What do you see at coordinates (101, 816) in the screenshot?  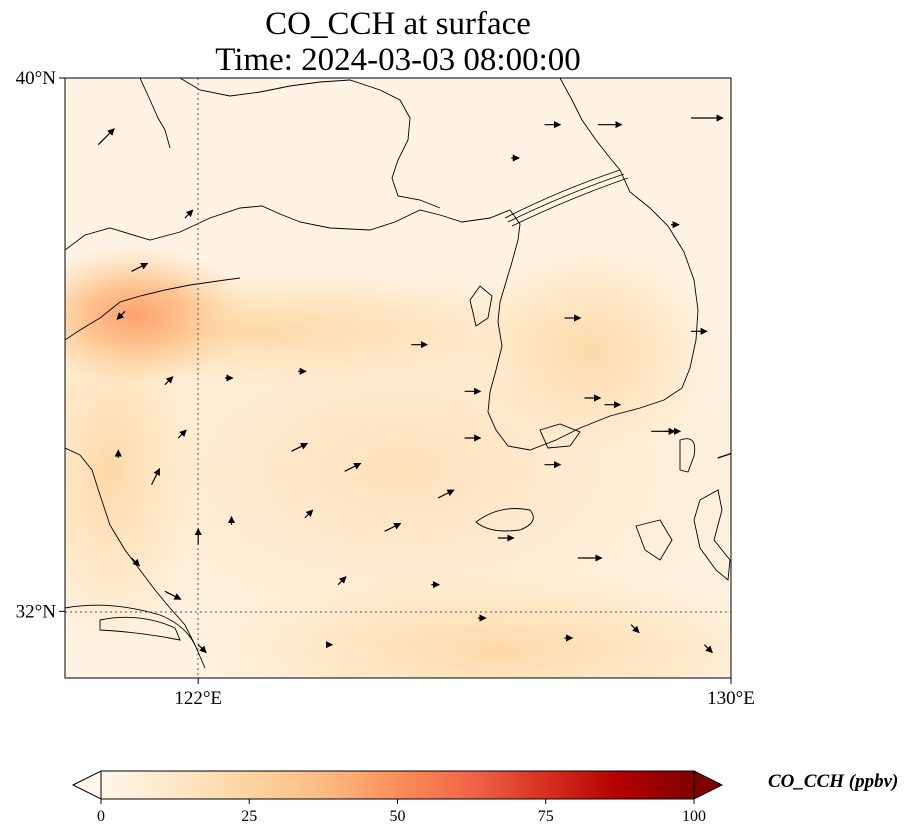 I see `colorbar-tick-label: 0` at bounding box center [101, 816].